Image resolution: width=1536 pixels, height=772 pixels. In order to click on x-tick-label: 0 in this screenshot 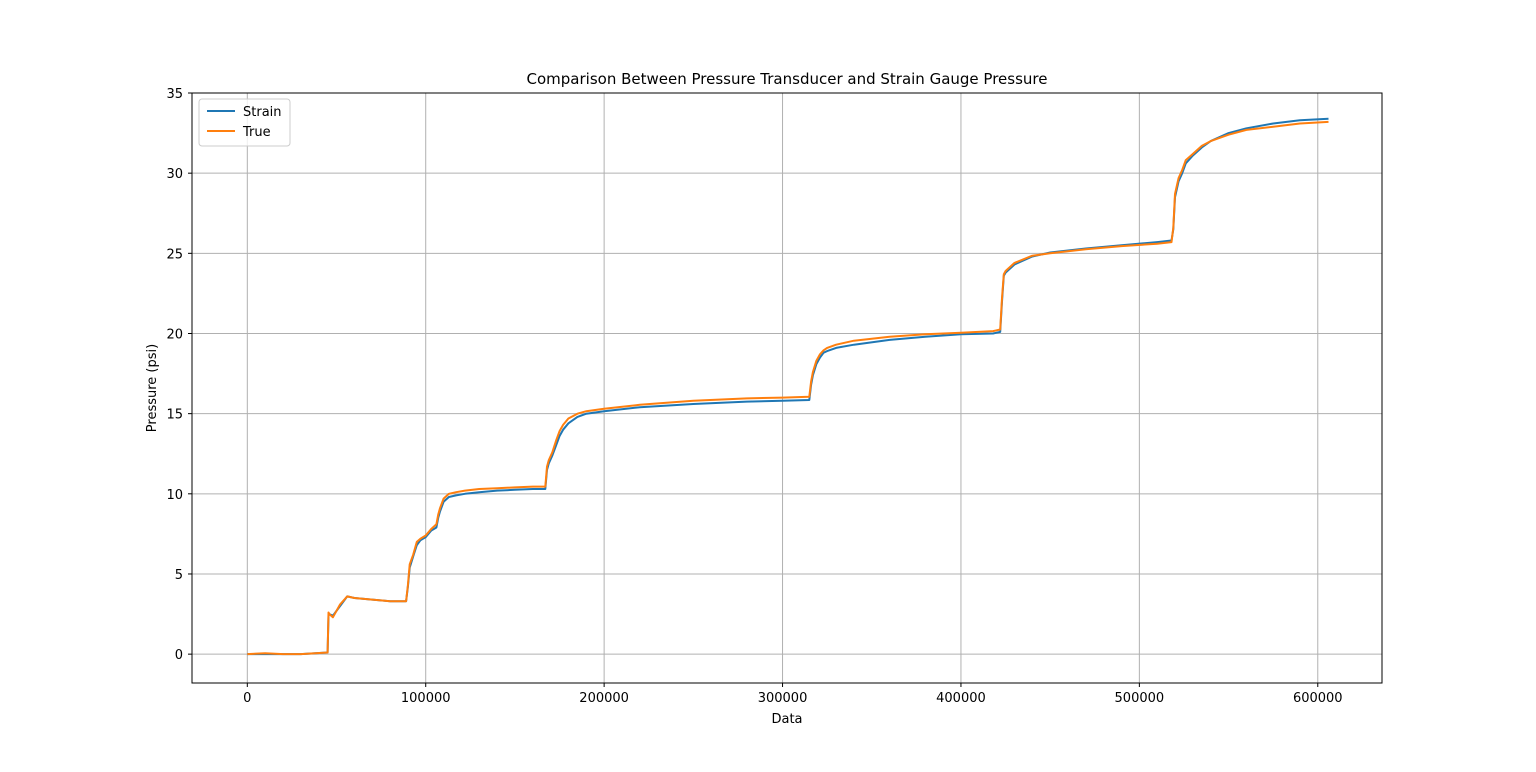, I will do `click(247, 698)`.